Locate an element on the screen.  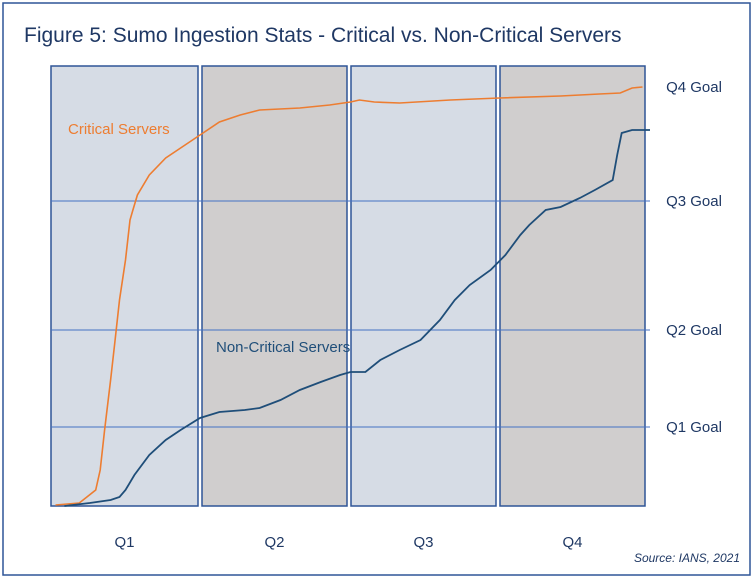
x-tick-label: Q3 is located at coordinates (423, 542).